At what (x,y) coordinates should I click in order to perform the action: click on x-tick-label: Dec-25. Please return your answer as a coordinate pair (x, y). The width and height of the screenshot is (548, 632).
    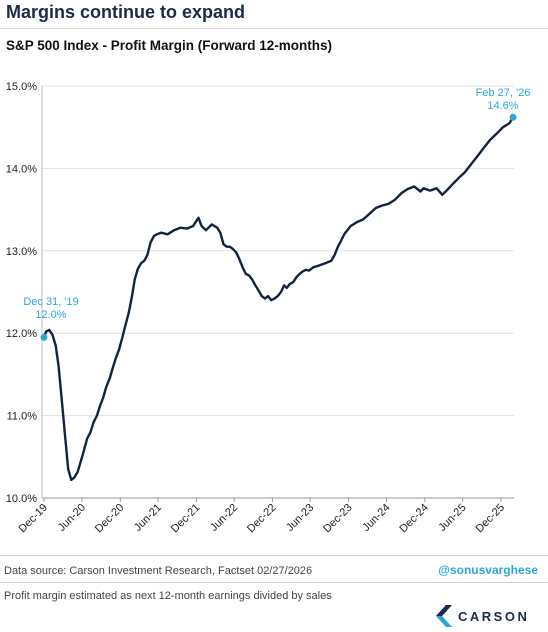
    Looking at the image, I should click on (490, 519).